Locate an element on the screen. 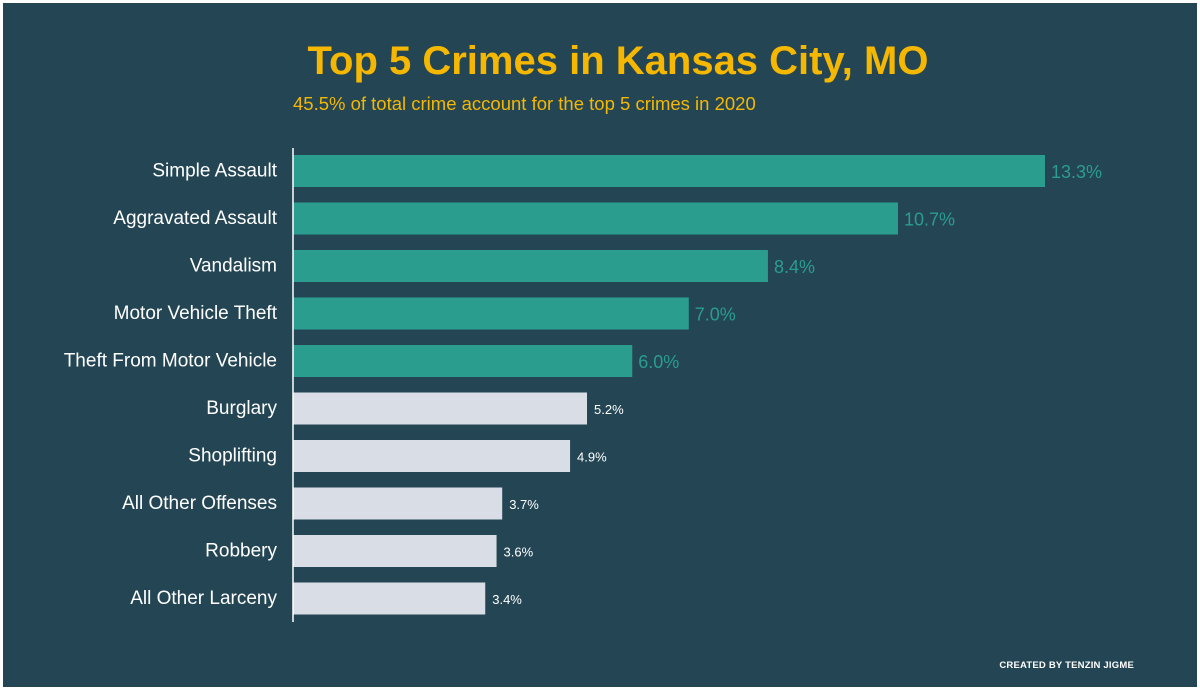 The height and width of the screenshot is (690, 1200). category-label: Burglary is located at coordinates (241, 408).